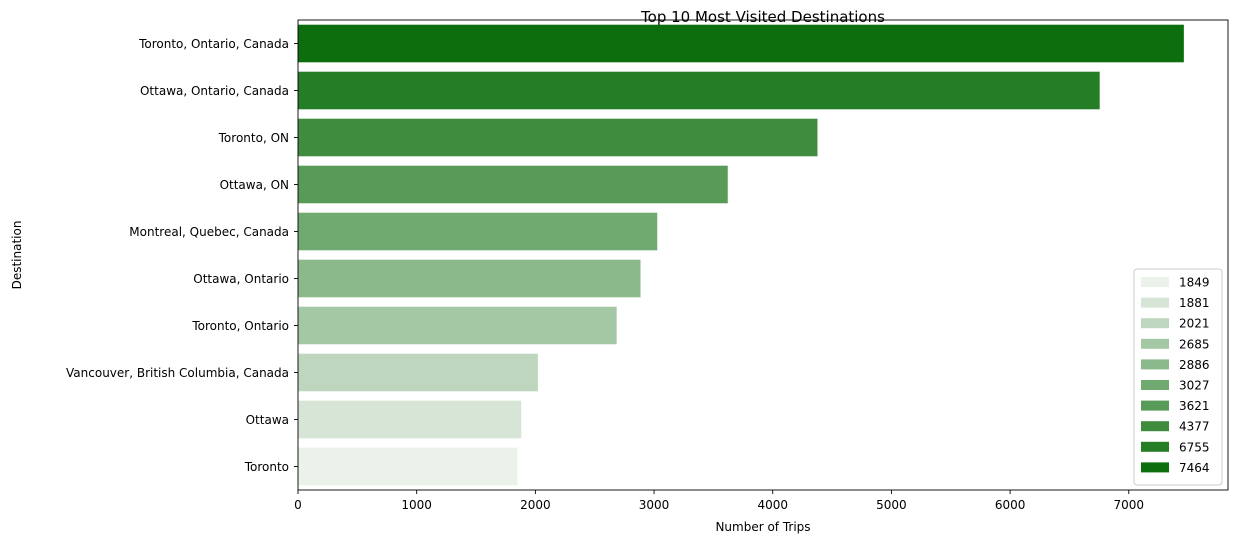  Describe the element at coordinates (253, 138) in the screenshot. I see `y-tick-label: Toronto, ON` at that location.